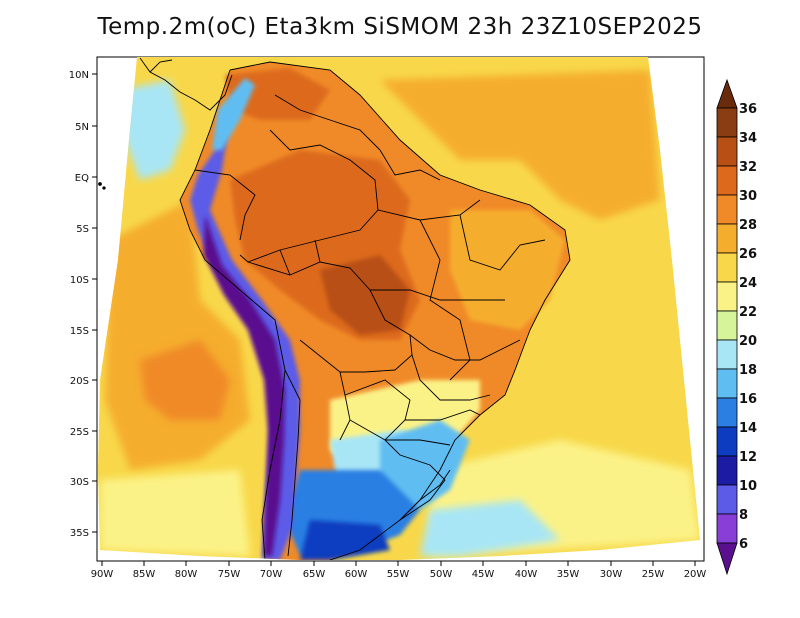  Describe the element at coordinates (653, 574) in the screenshot. I see `lon-label-25w: 25W` at that location.